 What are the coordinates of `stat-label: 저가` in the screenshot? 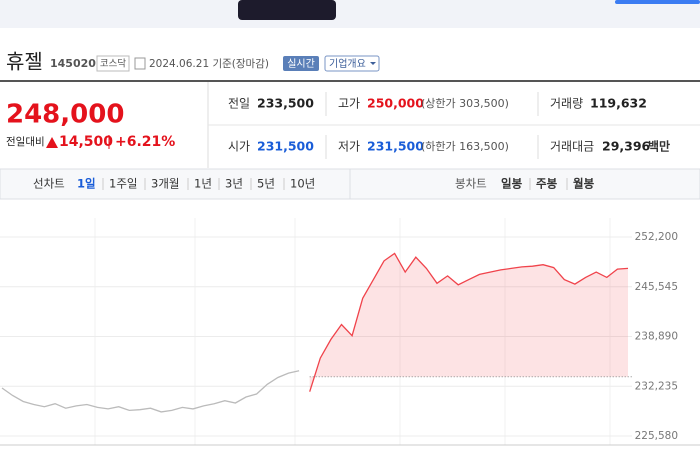 It's located at (349, 147).